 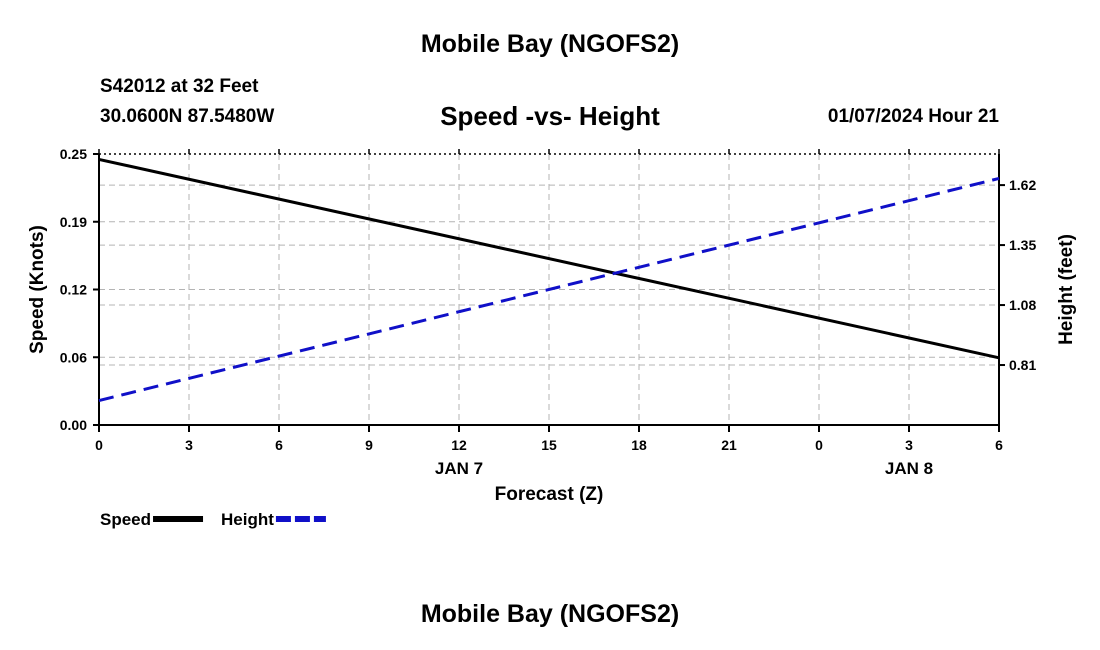 I want to click on y-right-tick-label: 1.62, so click(x=1022, y=185).